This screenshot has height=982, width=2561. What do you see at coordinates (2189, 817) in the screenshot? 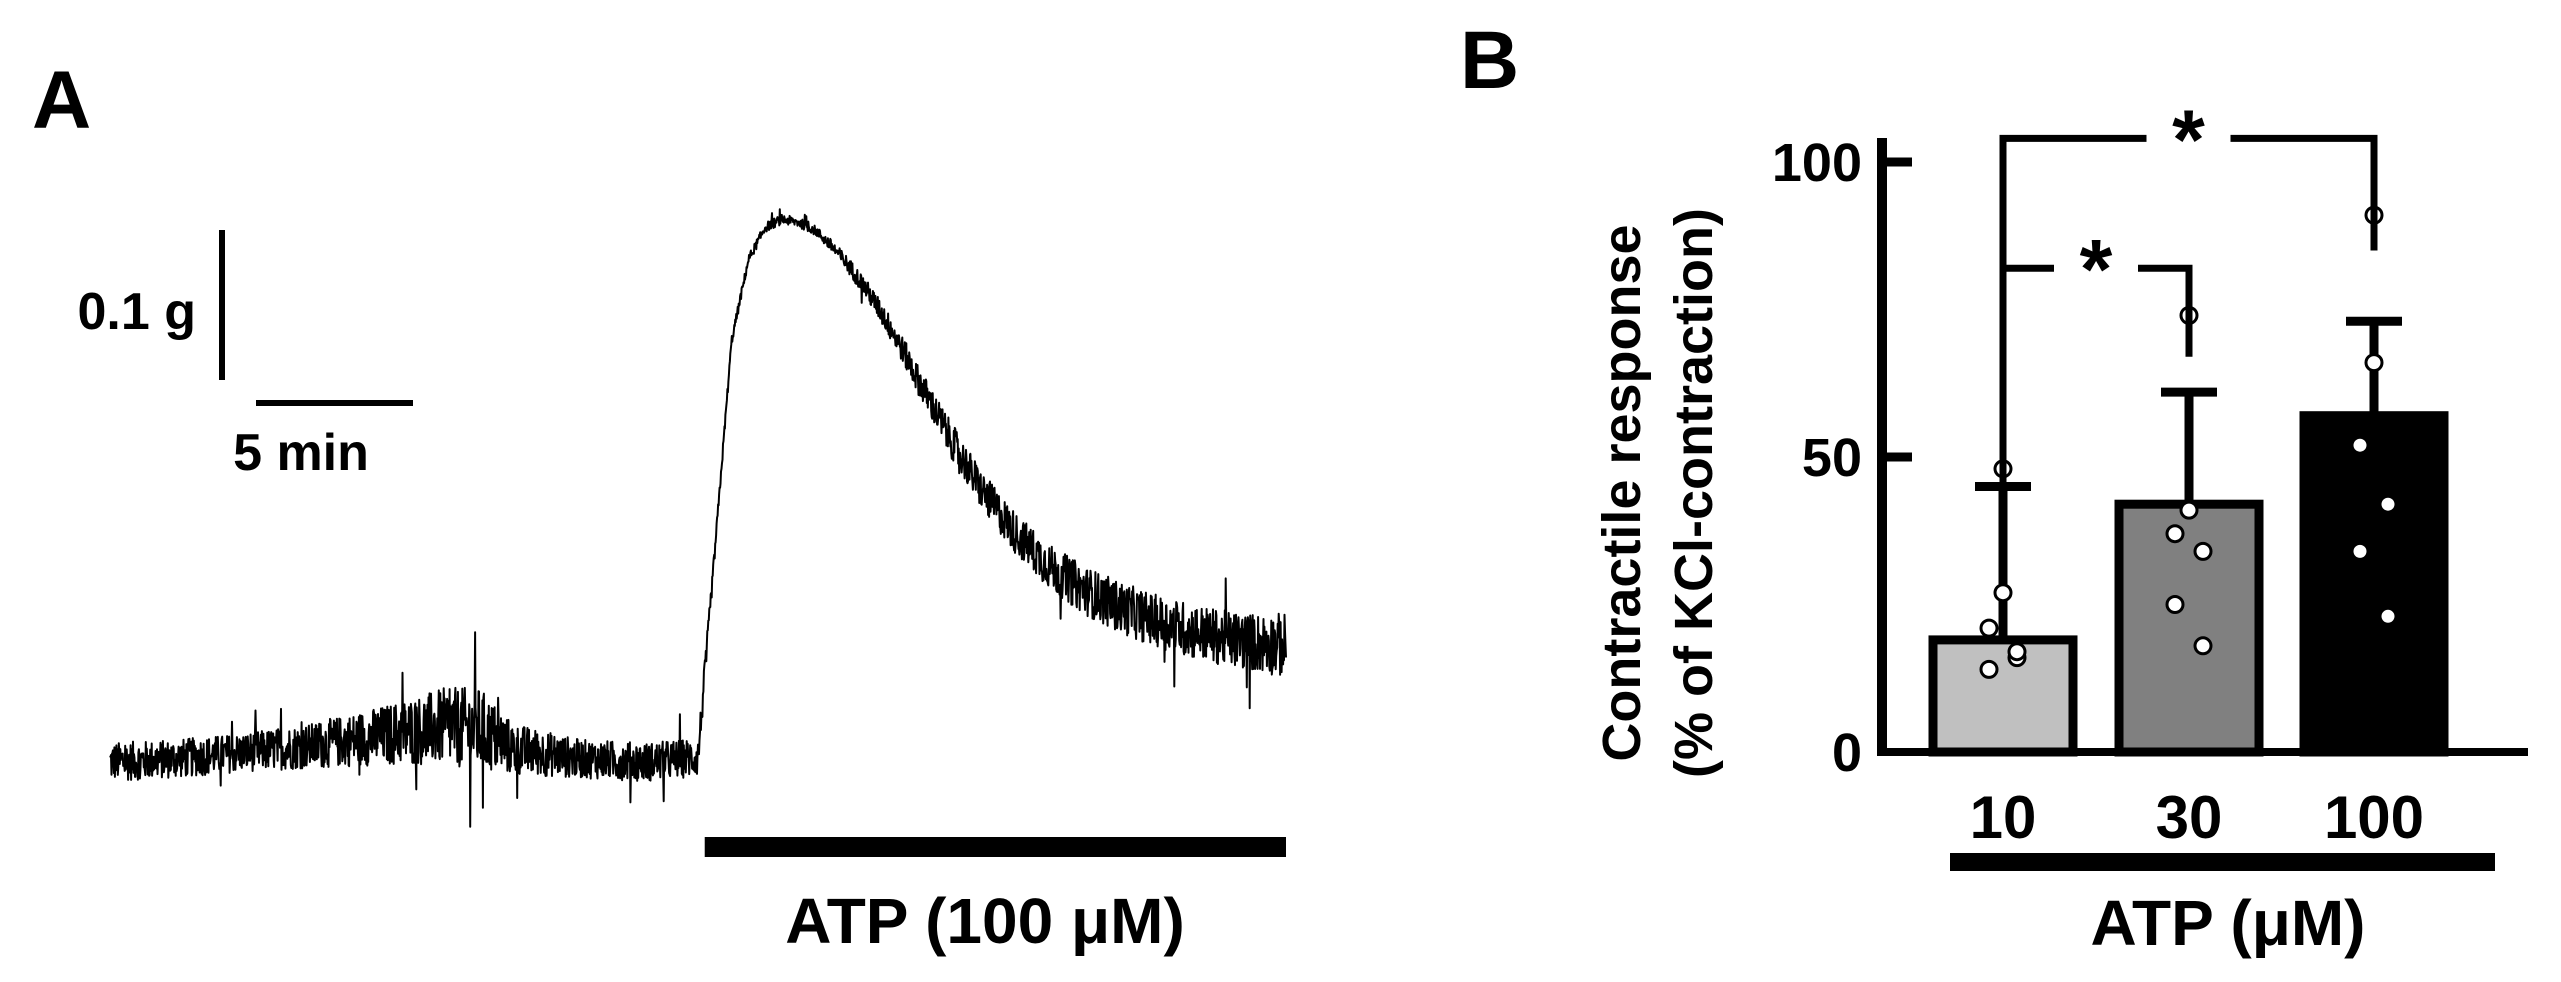
I see `x-tick-label-30: 30` at bounding box center [2189, 817].